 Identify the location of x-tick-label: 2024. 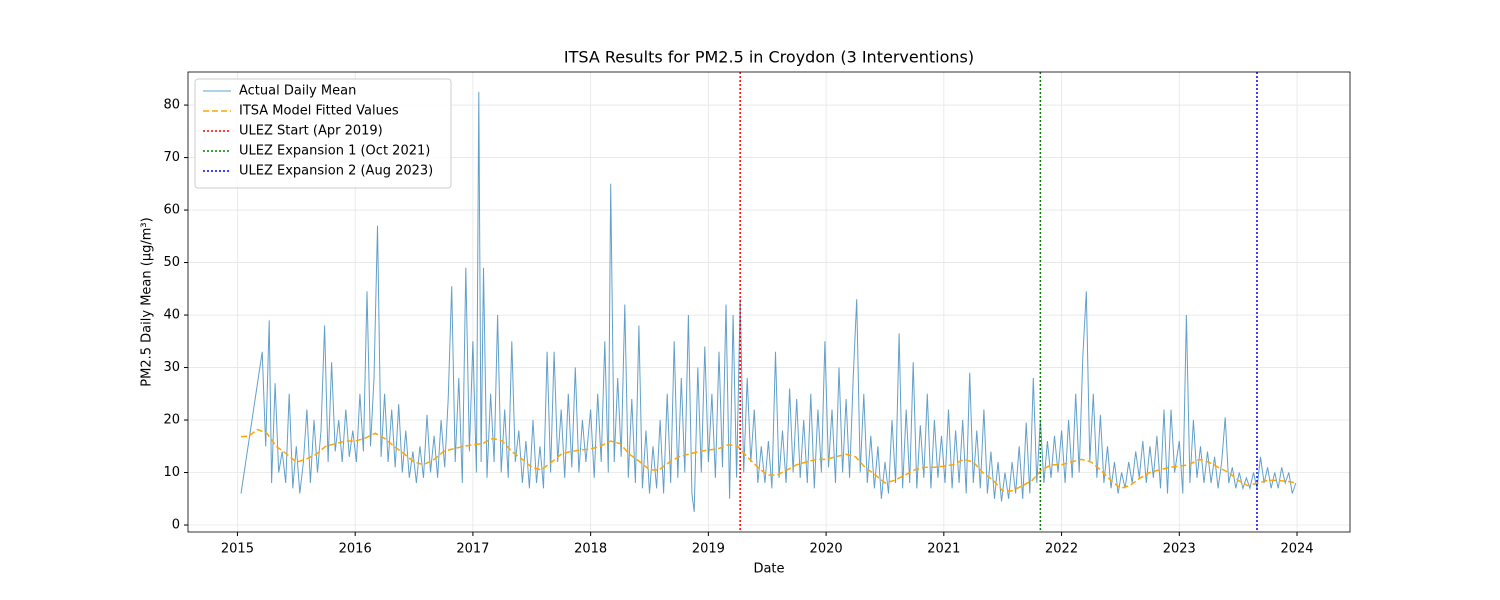
(1296, 549).